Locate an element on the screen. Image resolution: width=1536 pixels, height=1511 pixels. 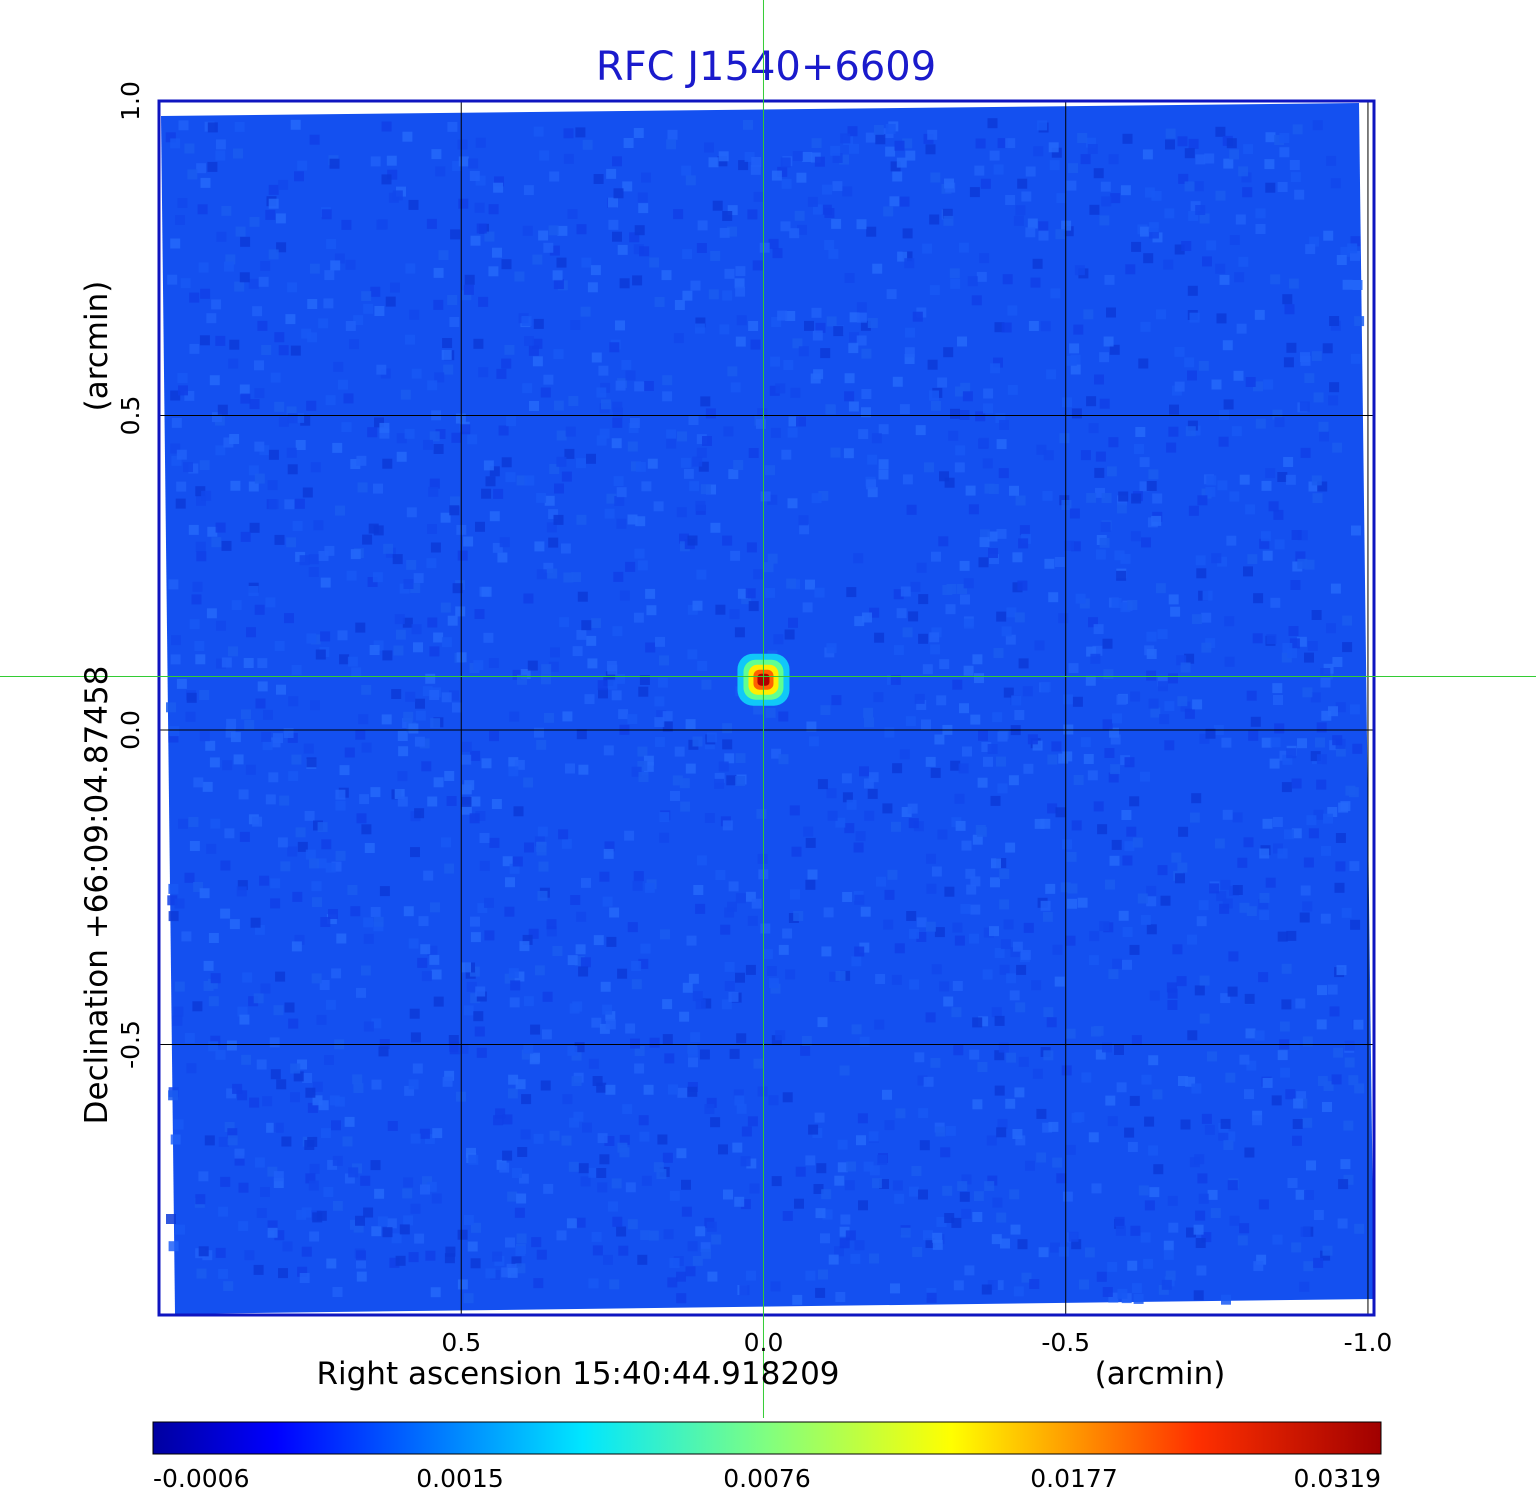
x-tick-label: -1.0 is located at coordinates (1368, 1342).